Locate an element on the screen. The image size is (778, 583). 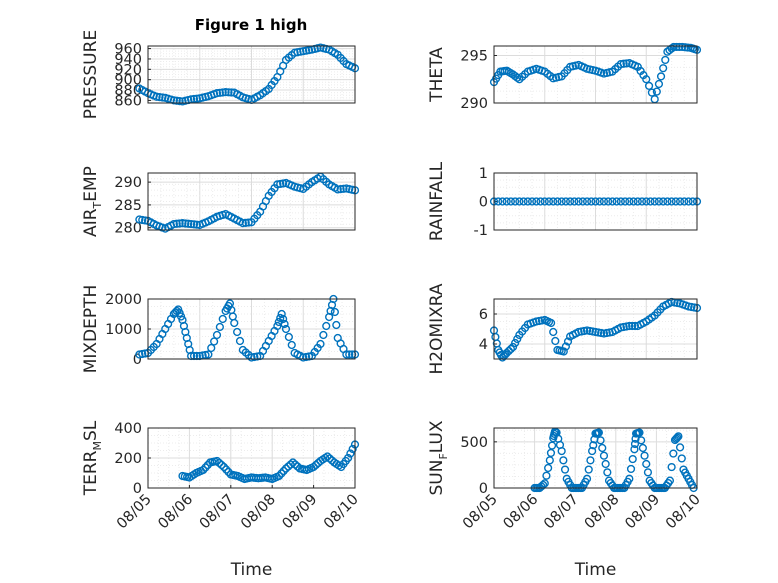
y-tick-label: 0 is located at coordinates (483, 203).